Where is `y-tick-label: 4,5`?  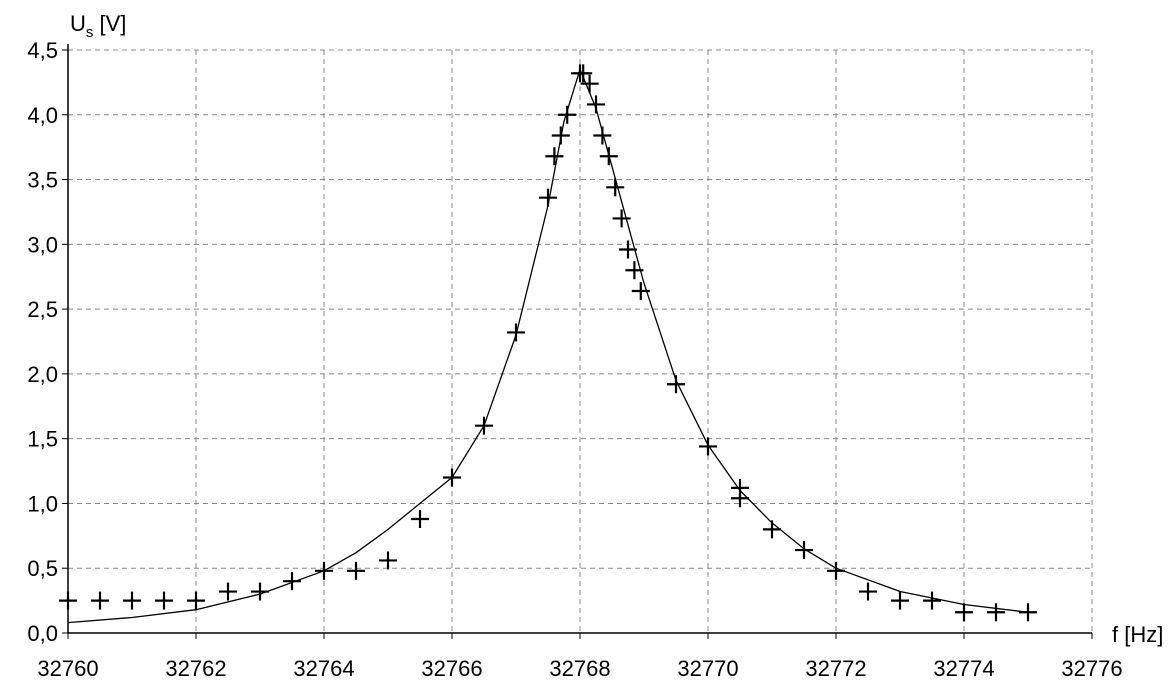 y-tick-label: 4,5 is located at coordinates (42, 50).